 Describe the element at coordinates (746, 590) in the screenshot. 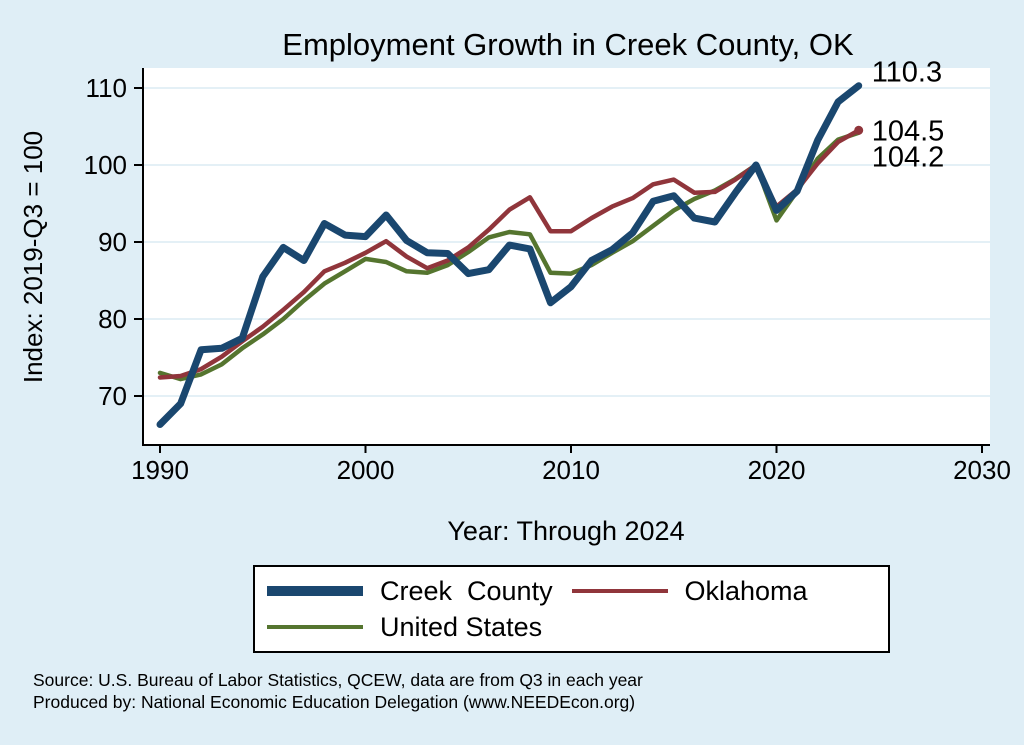

I see `legend-label-oklahoma: Oklahoma` at that location.